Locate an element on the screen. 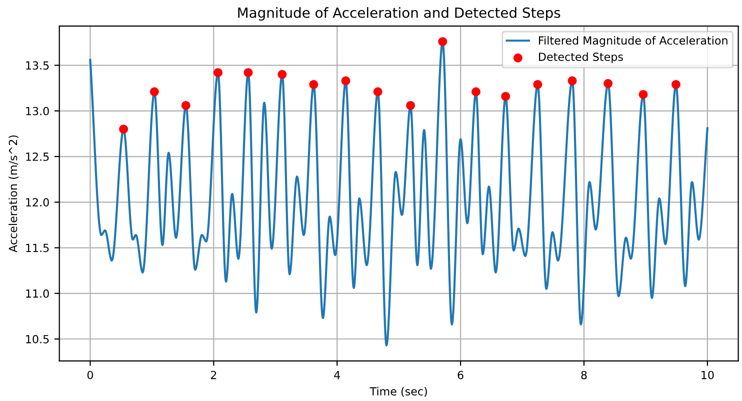  chart-title: Magnitude of Acceleration and Detected Steps is located at coordinates (399, 14).